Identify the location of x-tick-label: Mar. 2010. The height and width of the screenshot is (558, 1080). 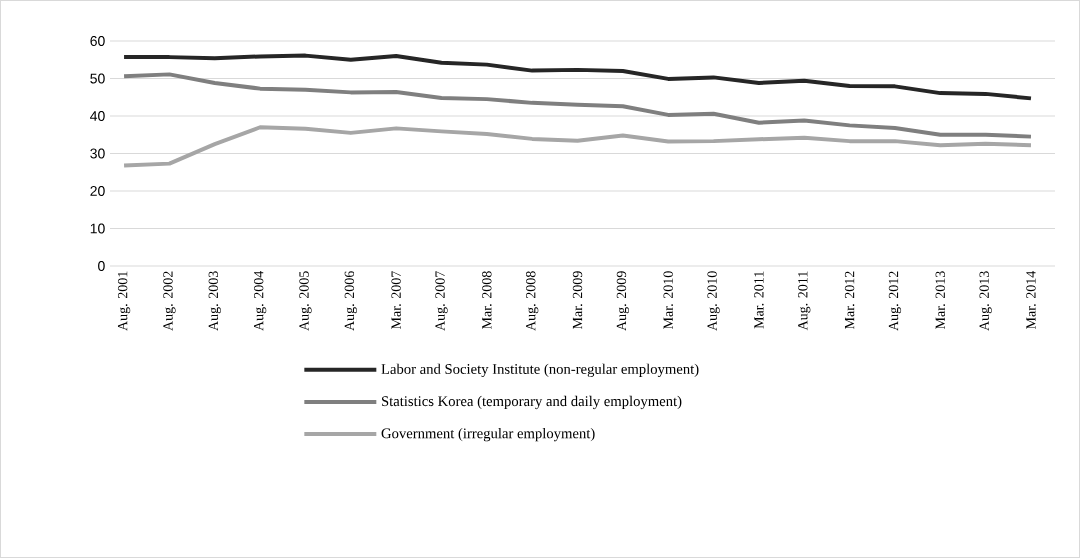
(668, 300).